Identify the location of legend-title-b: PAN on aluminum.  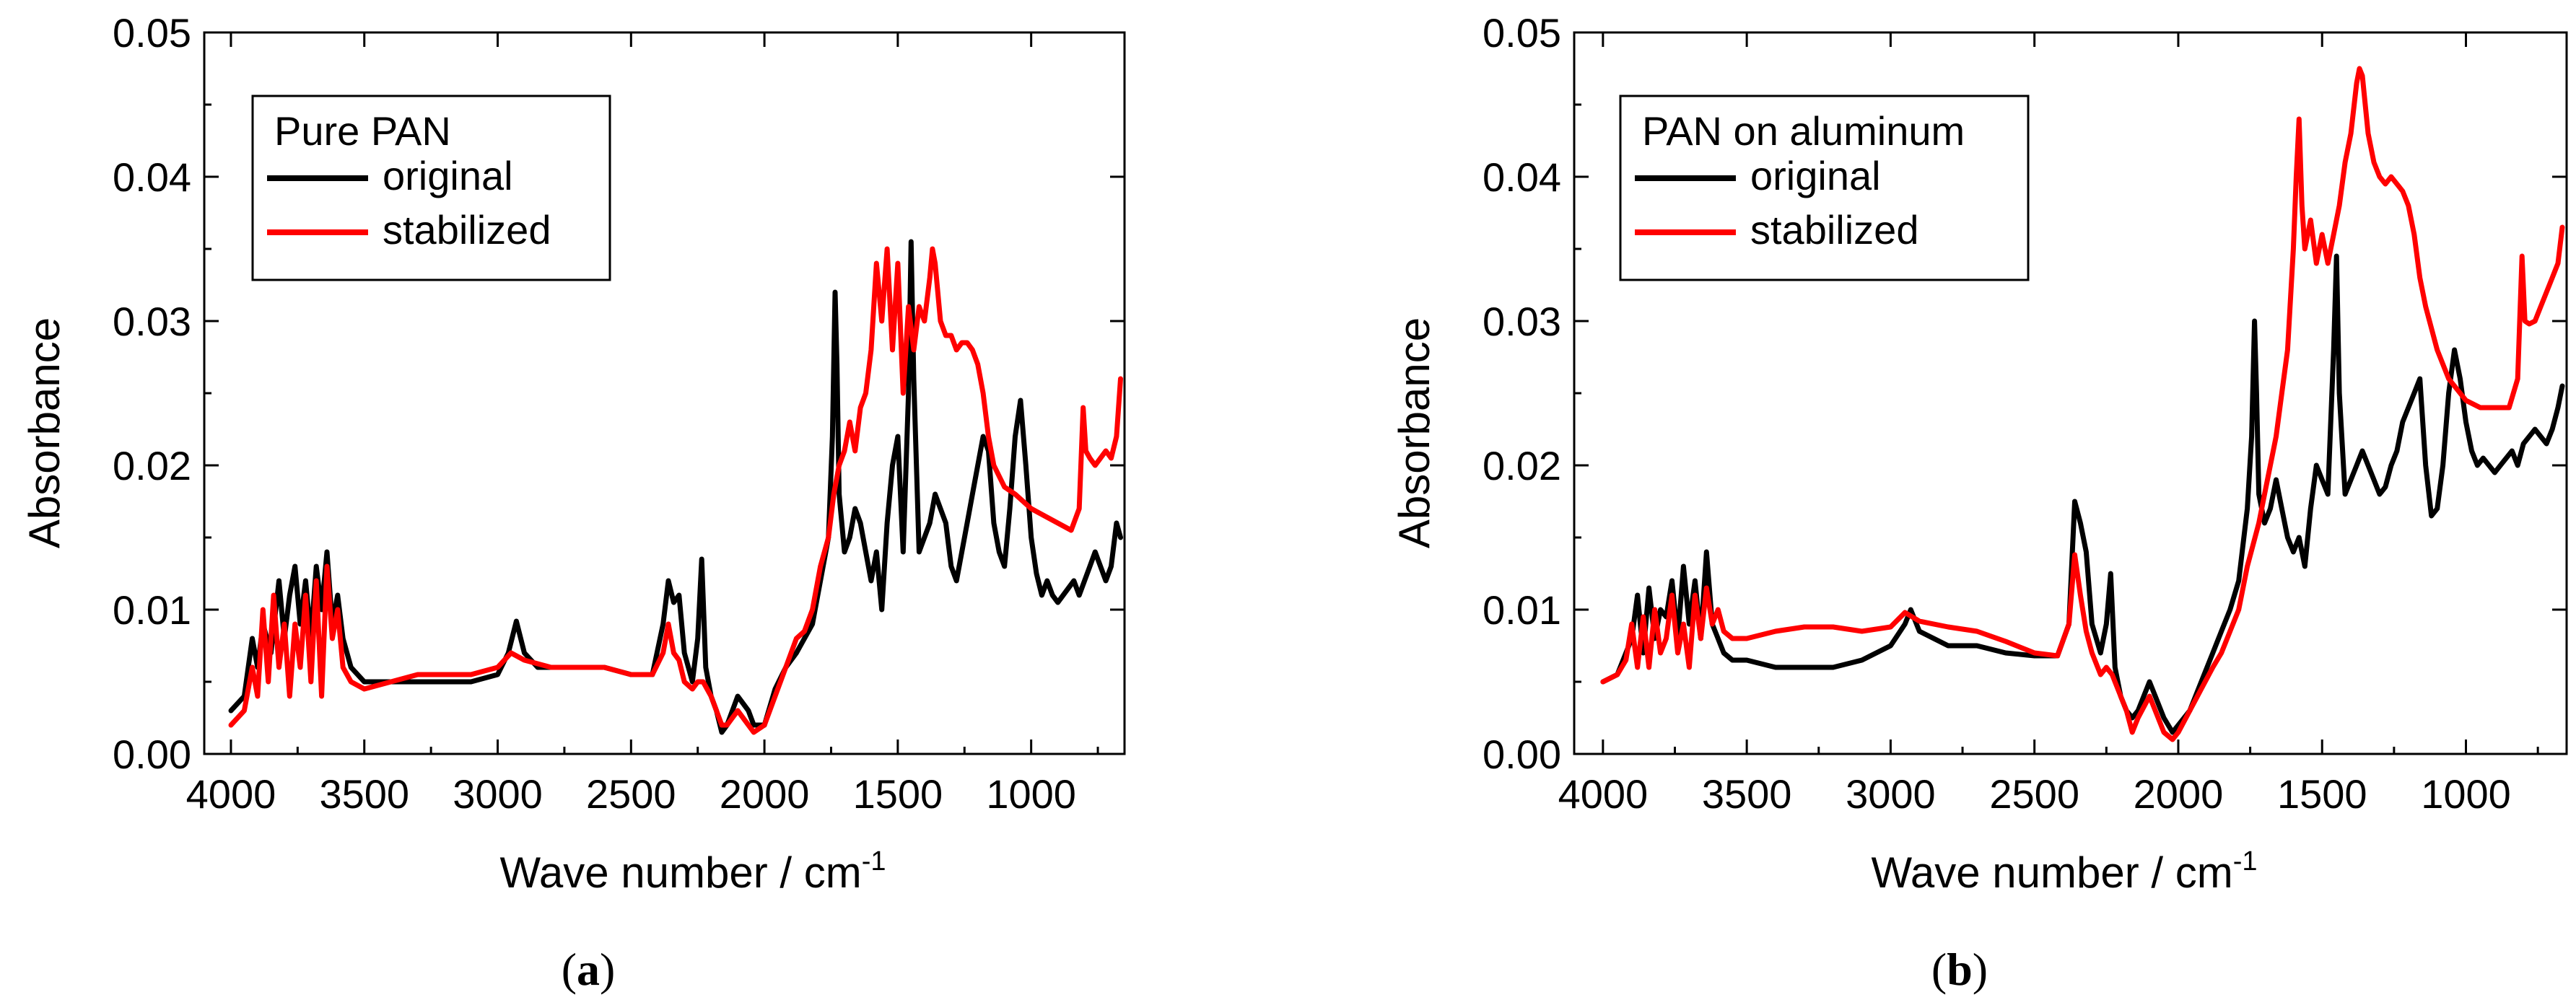
(1803, 131).